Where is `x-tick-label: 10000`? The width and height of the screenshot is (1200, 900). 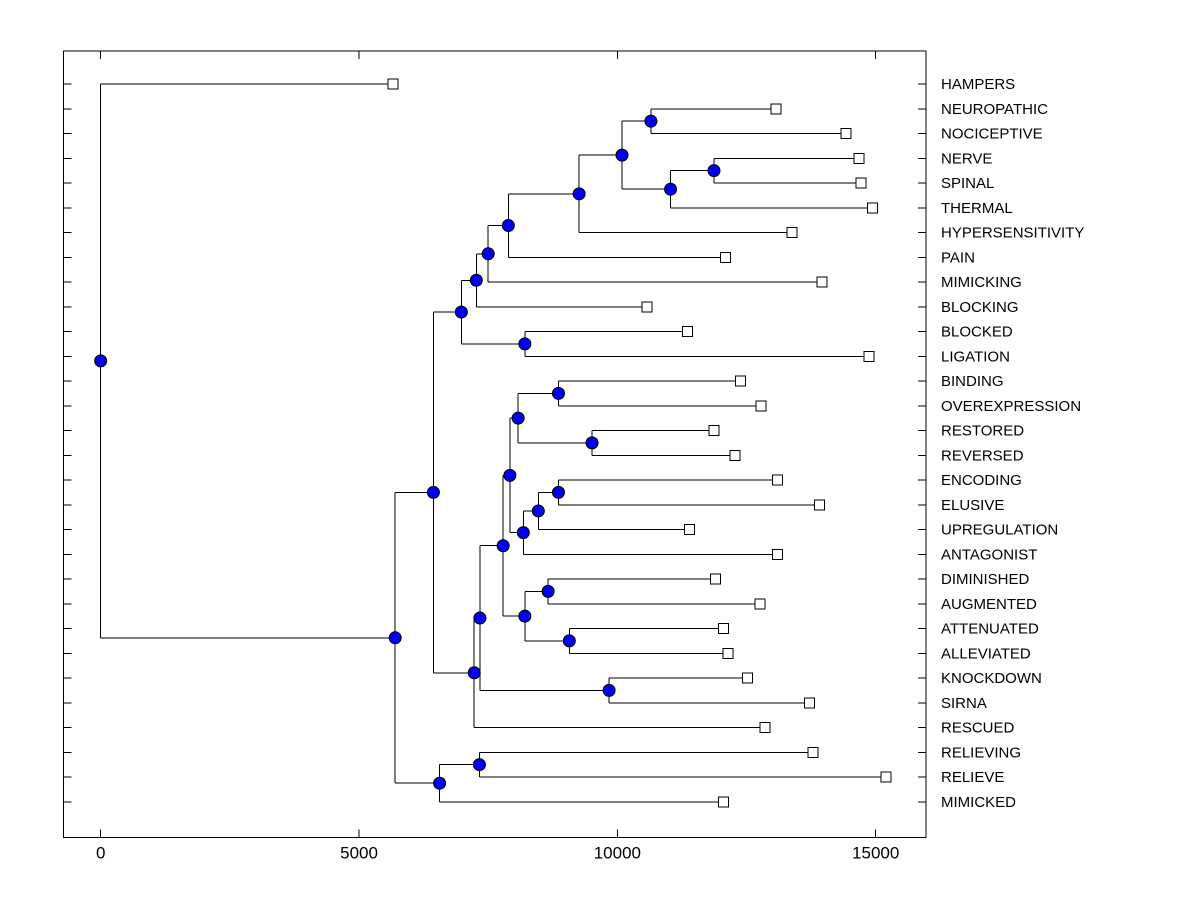
x-tick-label: 10000 is located at coordinates (617, 853).